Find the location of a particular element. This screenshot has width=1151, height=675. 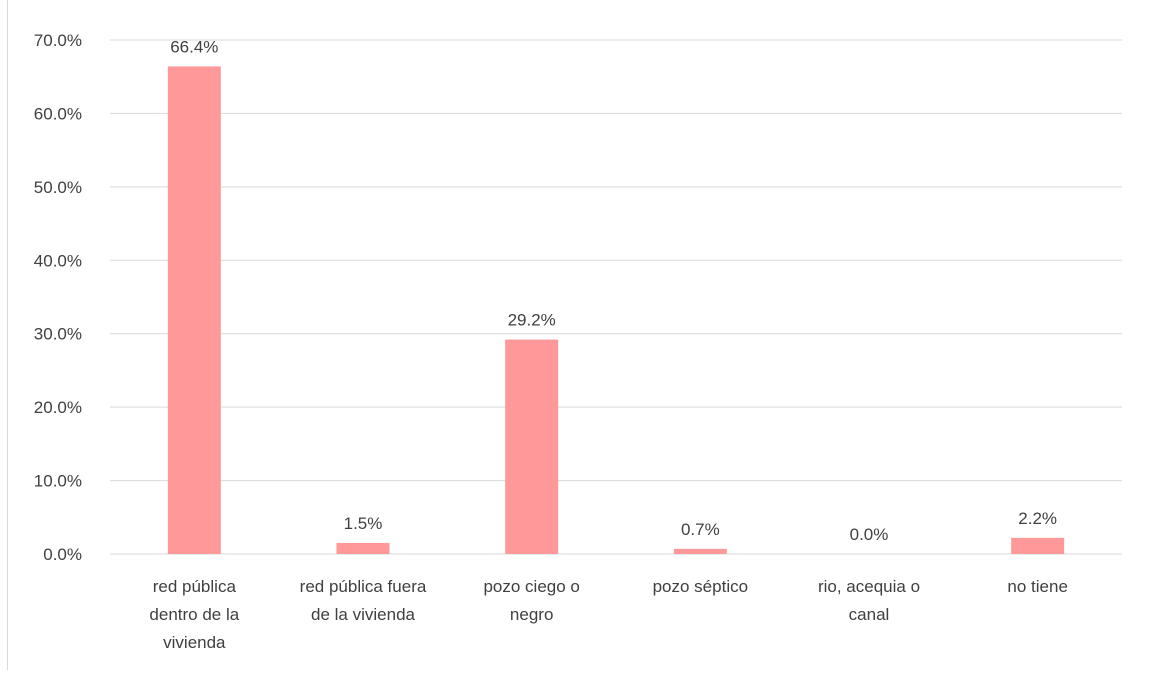

x-tick-label: pozo séptico is located at coordinates (700, 586).